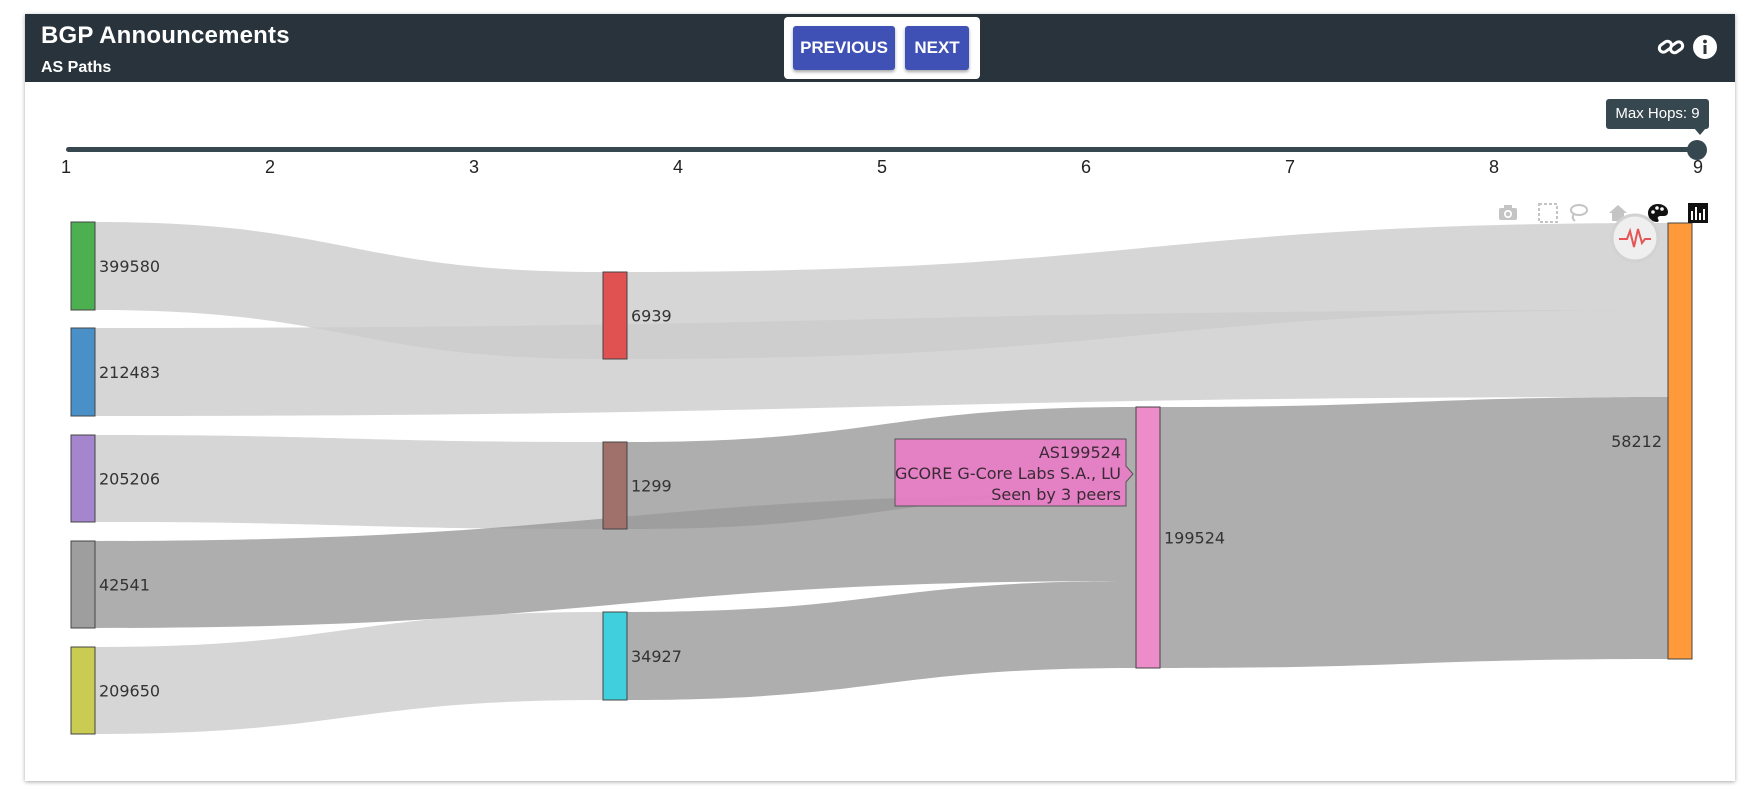 This screenshot has height=804, width=1755. Describe the element at coordinates (1705, 47) in the screenshot. I see `info-icon` at that location.